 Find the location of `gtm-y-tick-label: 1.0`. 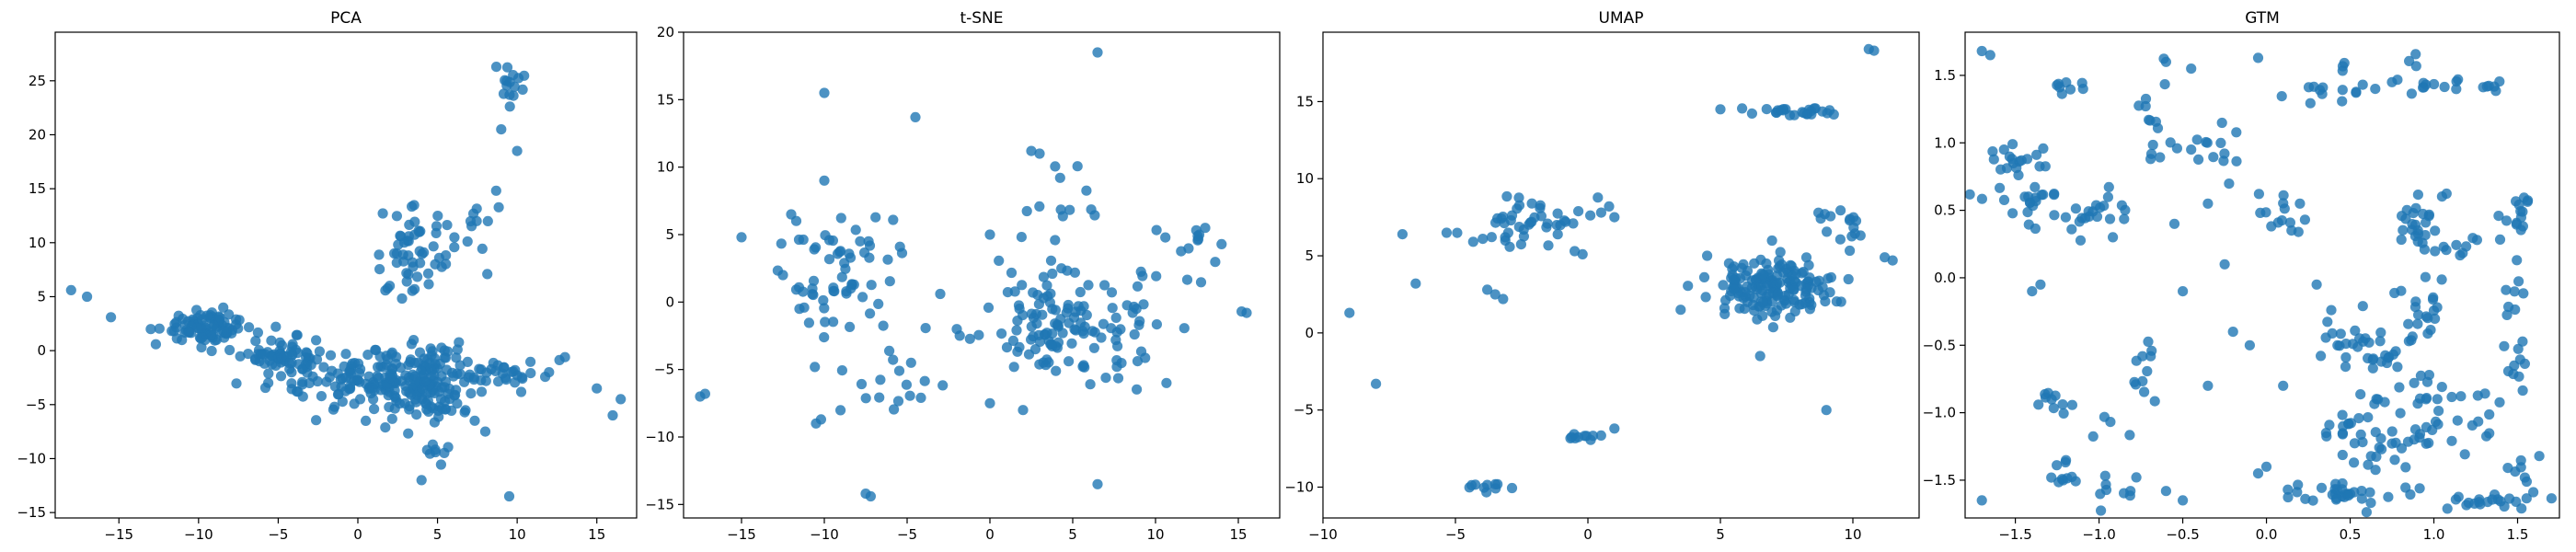

gtm-y-tick-label: 1.0 is located at coordinates (1945, 142).